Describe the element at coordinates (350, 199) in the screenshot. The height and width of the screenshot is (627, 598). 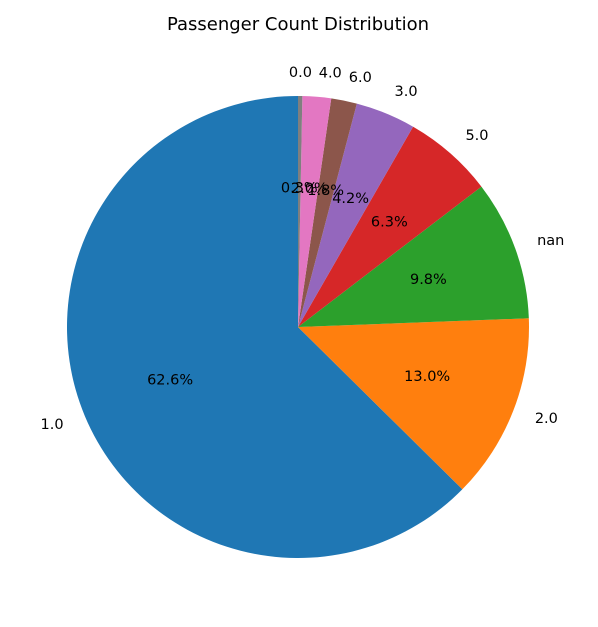
I see `percent-label-3-0: 4.2%` at that location.